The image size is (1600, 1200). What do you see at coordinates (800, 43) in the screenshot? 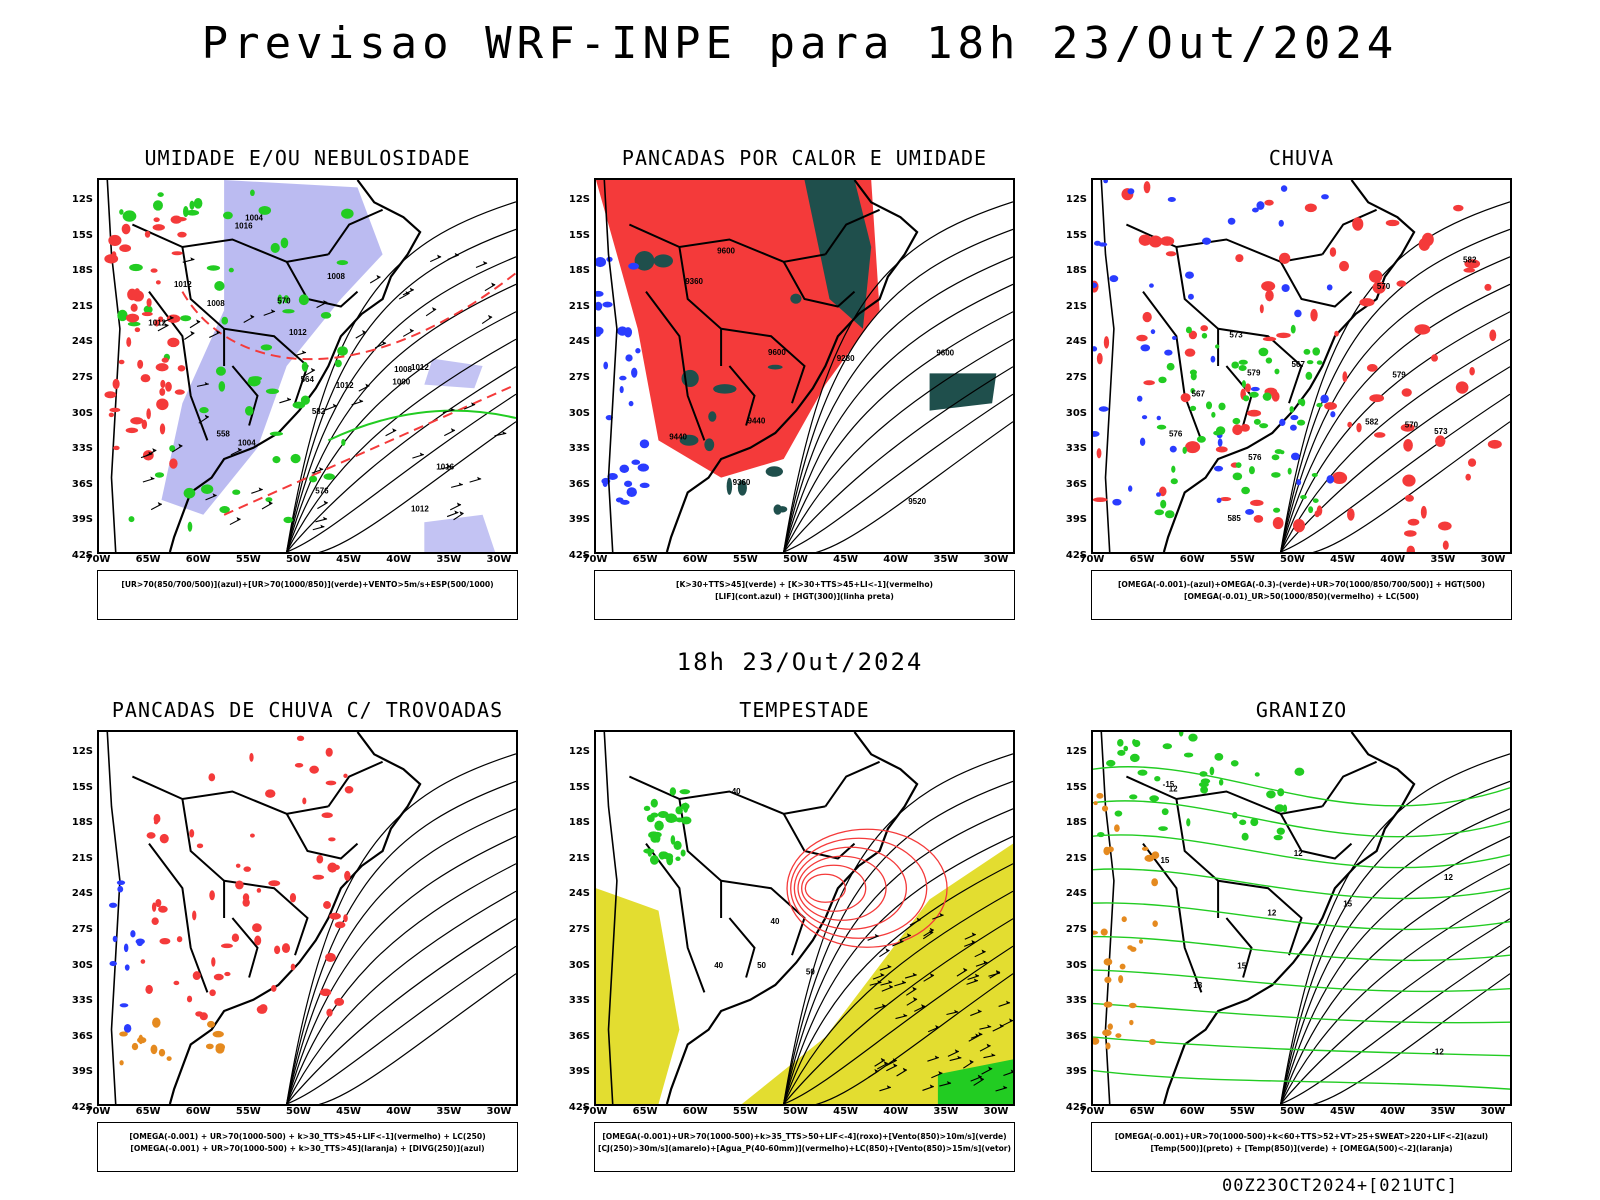
I see `main-title: Previsao WRF-INPE para 18h 23/Out/2024` at bounding box center [800, 43].